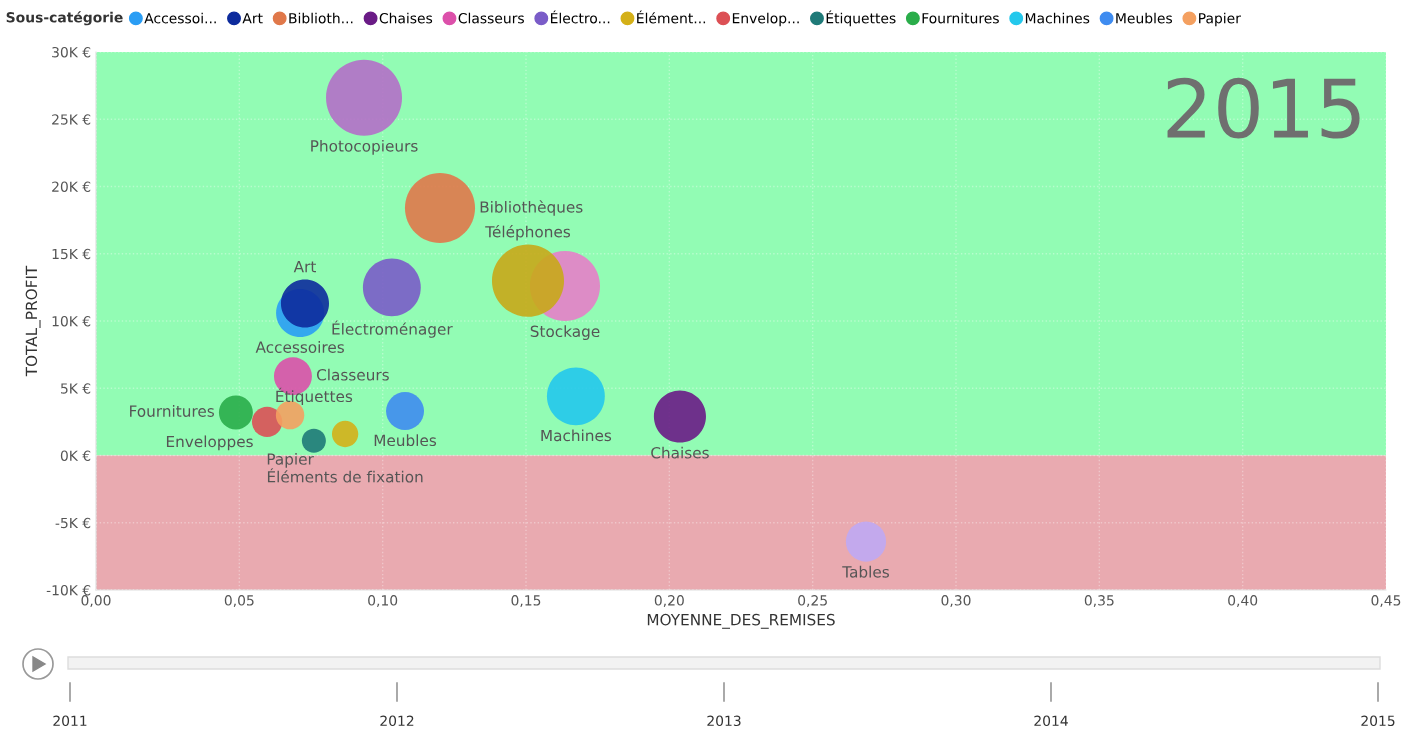  What do you see at coordinates (960, 18) in the screenshot?
I see `legend-label: Fournitures` at bounding box center [960, 18].